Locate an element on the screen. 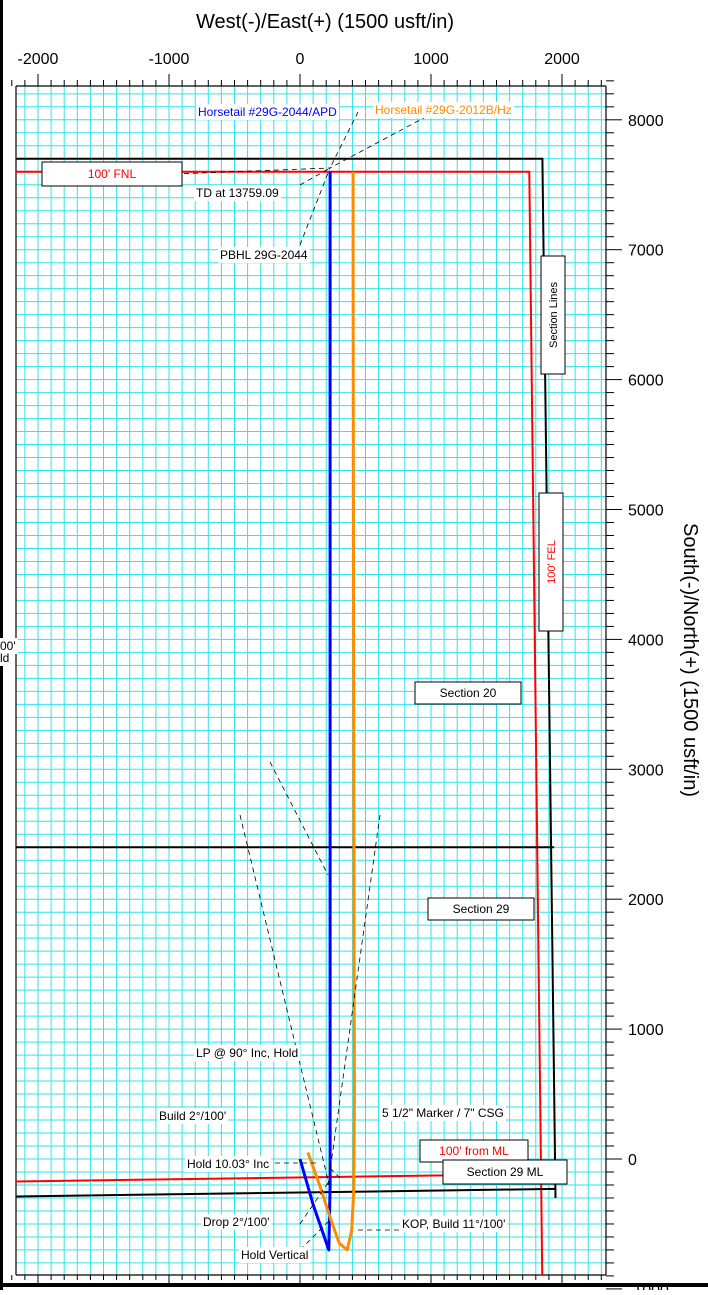 This screenshot has width=708, height=1295. annotation-text: Section 20 is located at coordinates (468, 693).